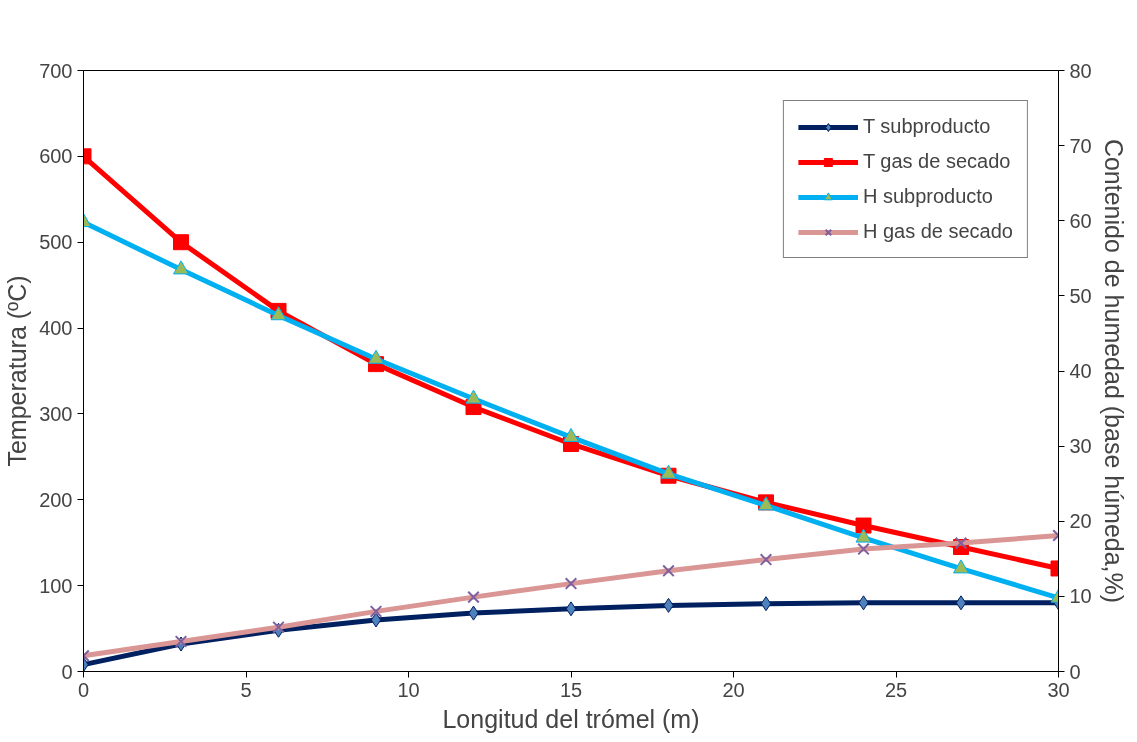 The height and width of the screenshot is (742, 1137). What do you see at coordinates (1080, 295) in the screenshot?
I see `y2-tick-label: 50` at bounding box center [1080, 295].